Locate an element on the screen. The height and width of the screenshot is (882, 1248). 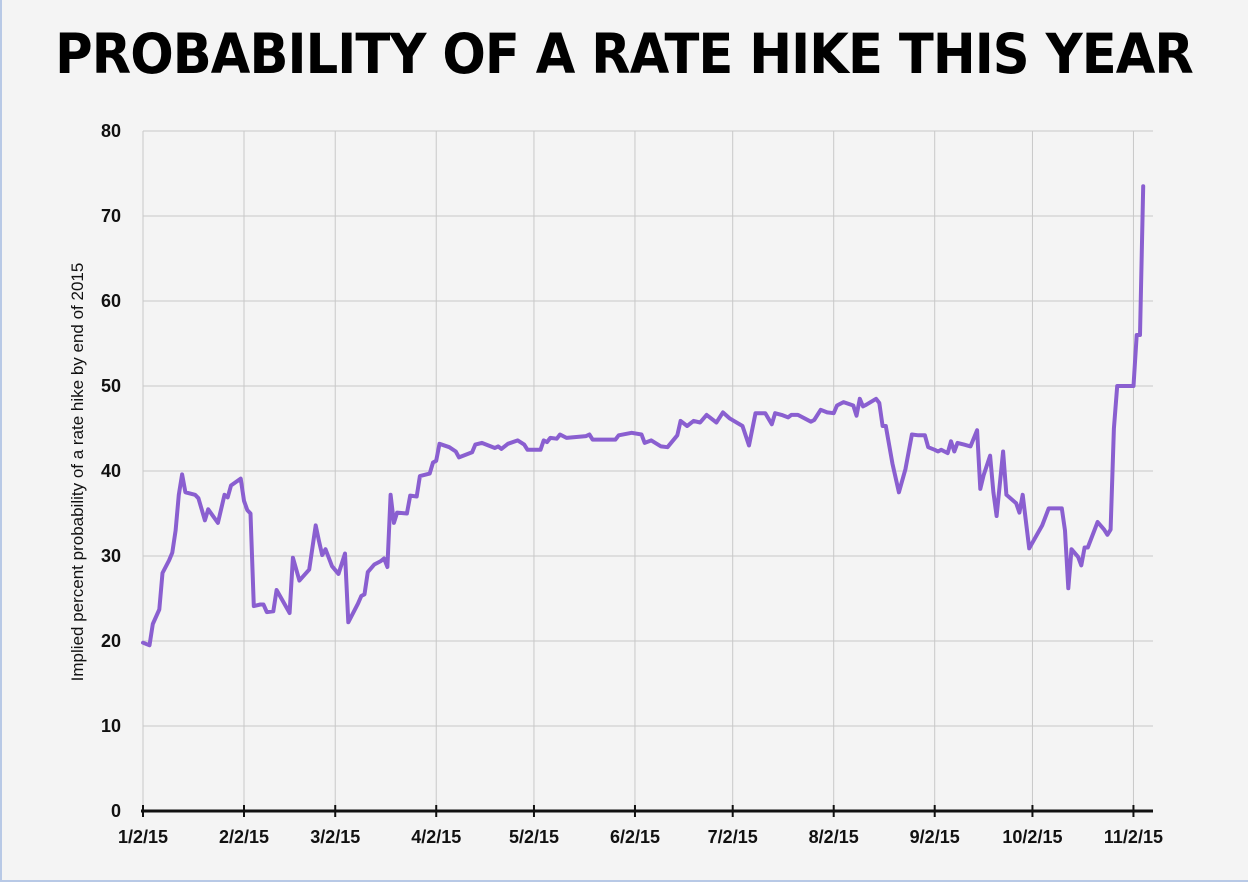
y-tick-label: 10 is located at coordinates (111, 726).